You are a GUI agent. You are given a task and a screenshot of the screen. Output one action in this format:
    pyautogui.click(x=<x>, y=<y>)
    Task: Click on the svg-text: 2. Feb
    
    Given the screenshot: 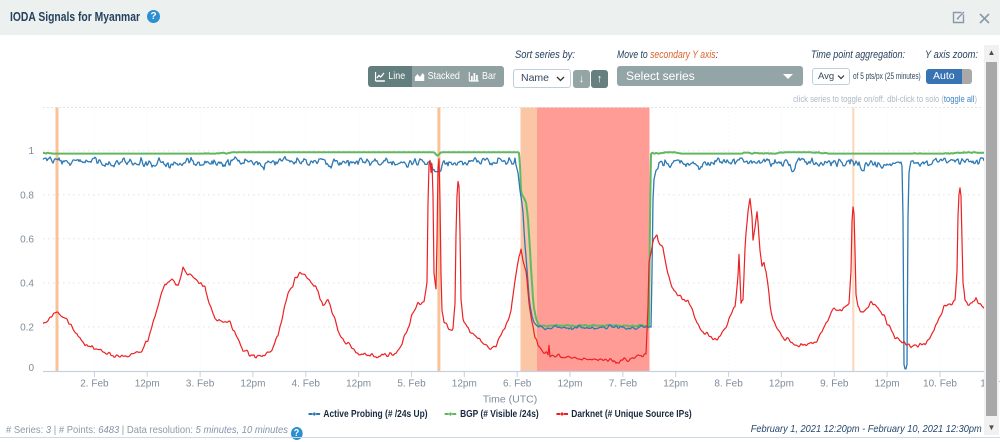 What is the action you would take?
    pyautogui.click(x=94, y=384)
    